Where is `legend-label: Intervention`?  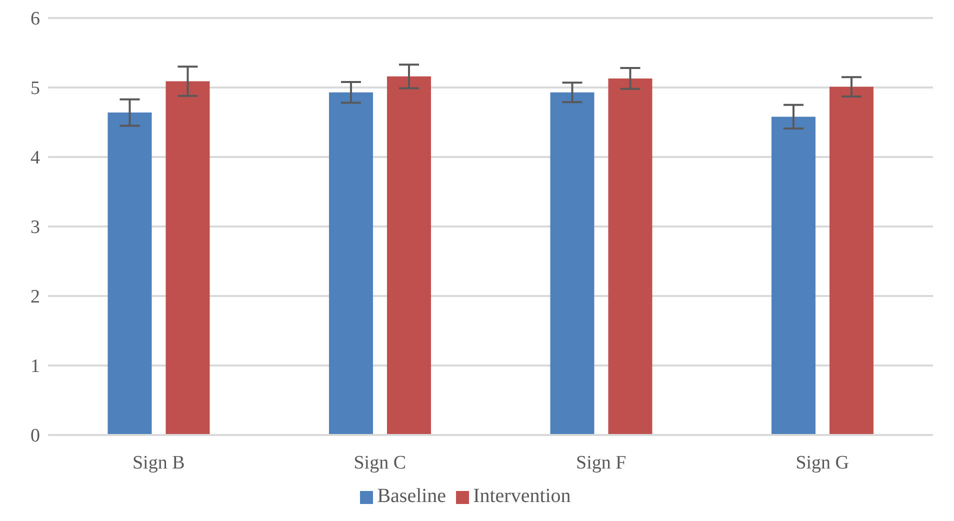 legend-label: Intervention is located at coordinates (522, 496).